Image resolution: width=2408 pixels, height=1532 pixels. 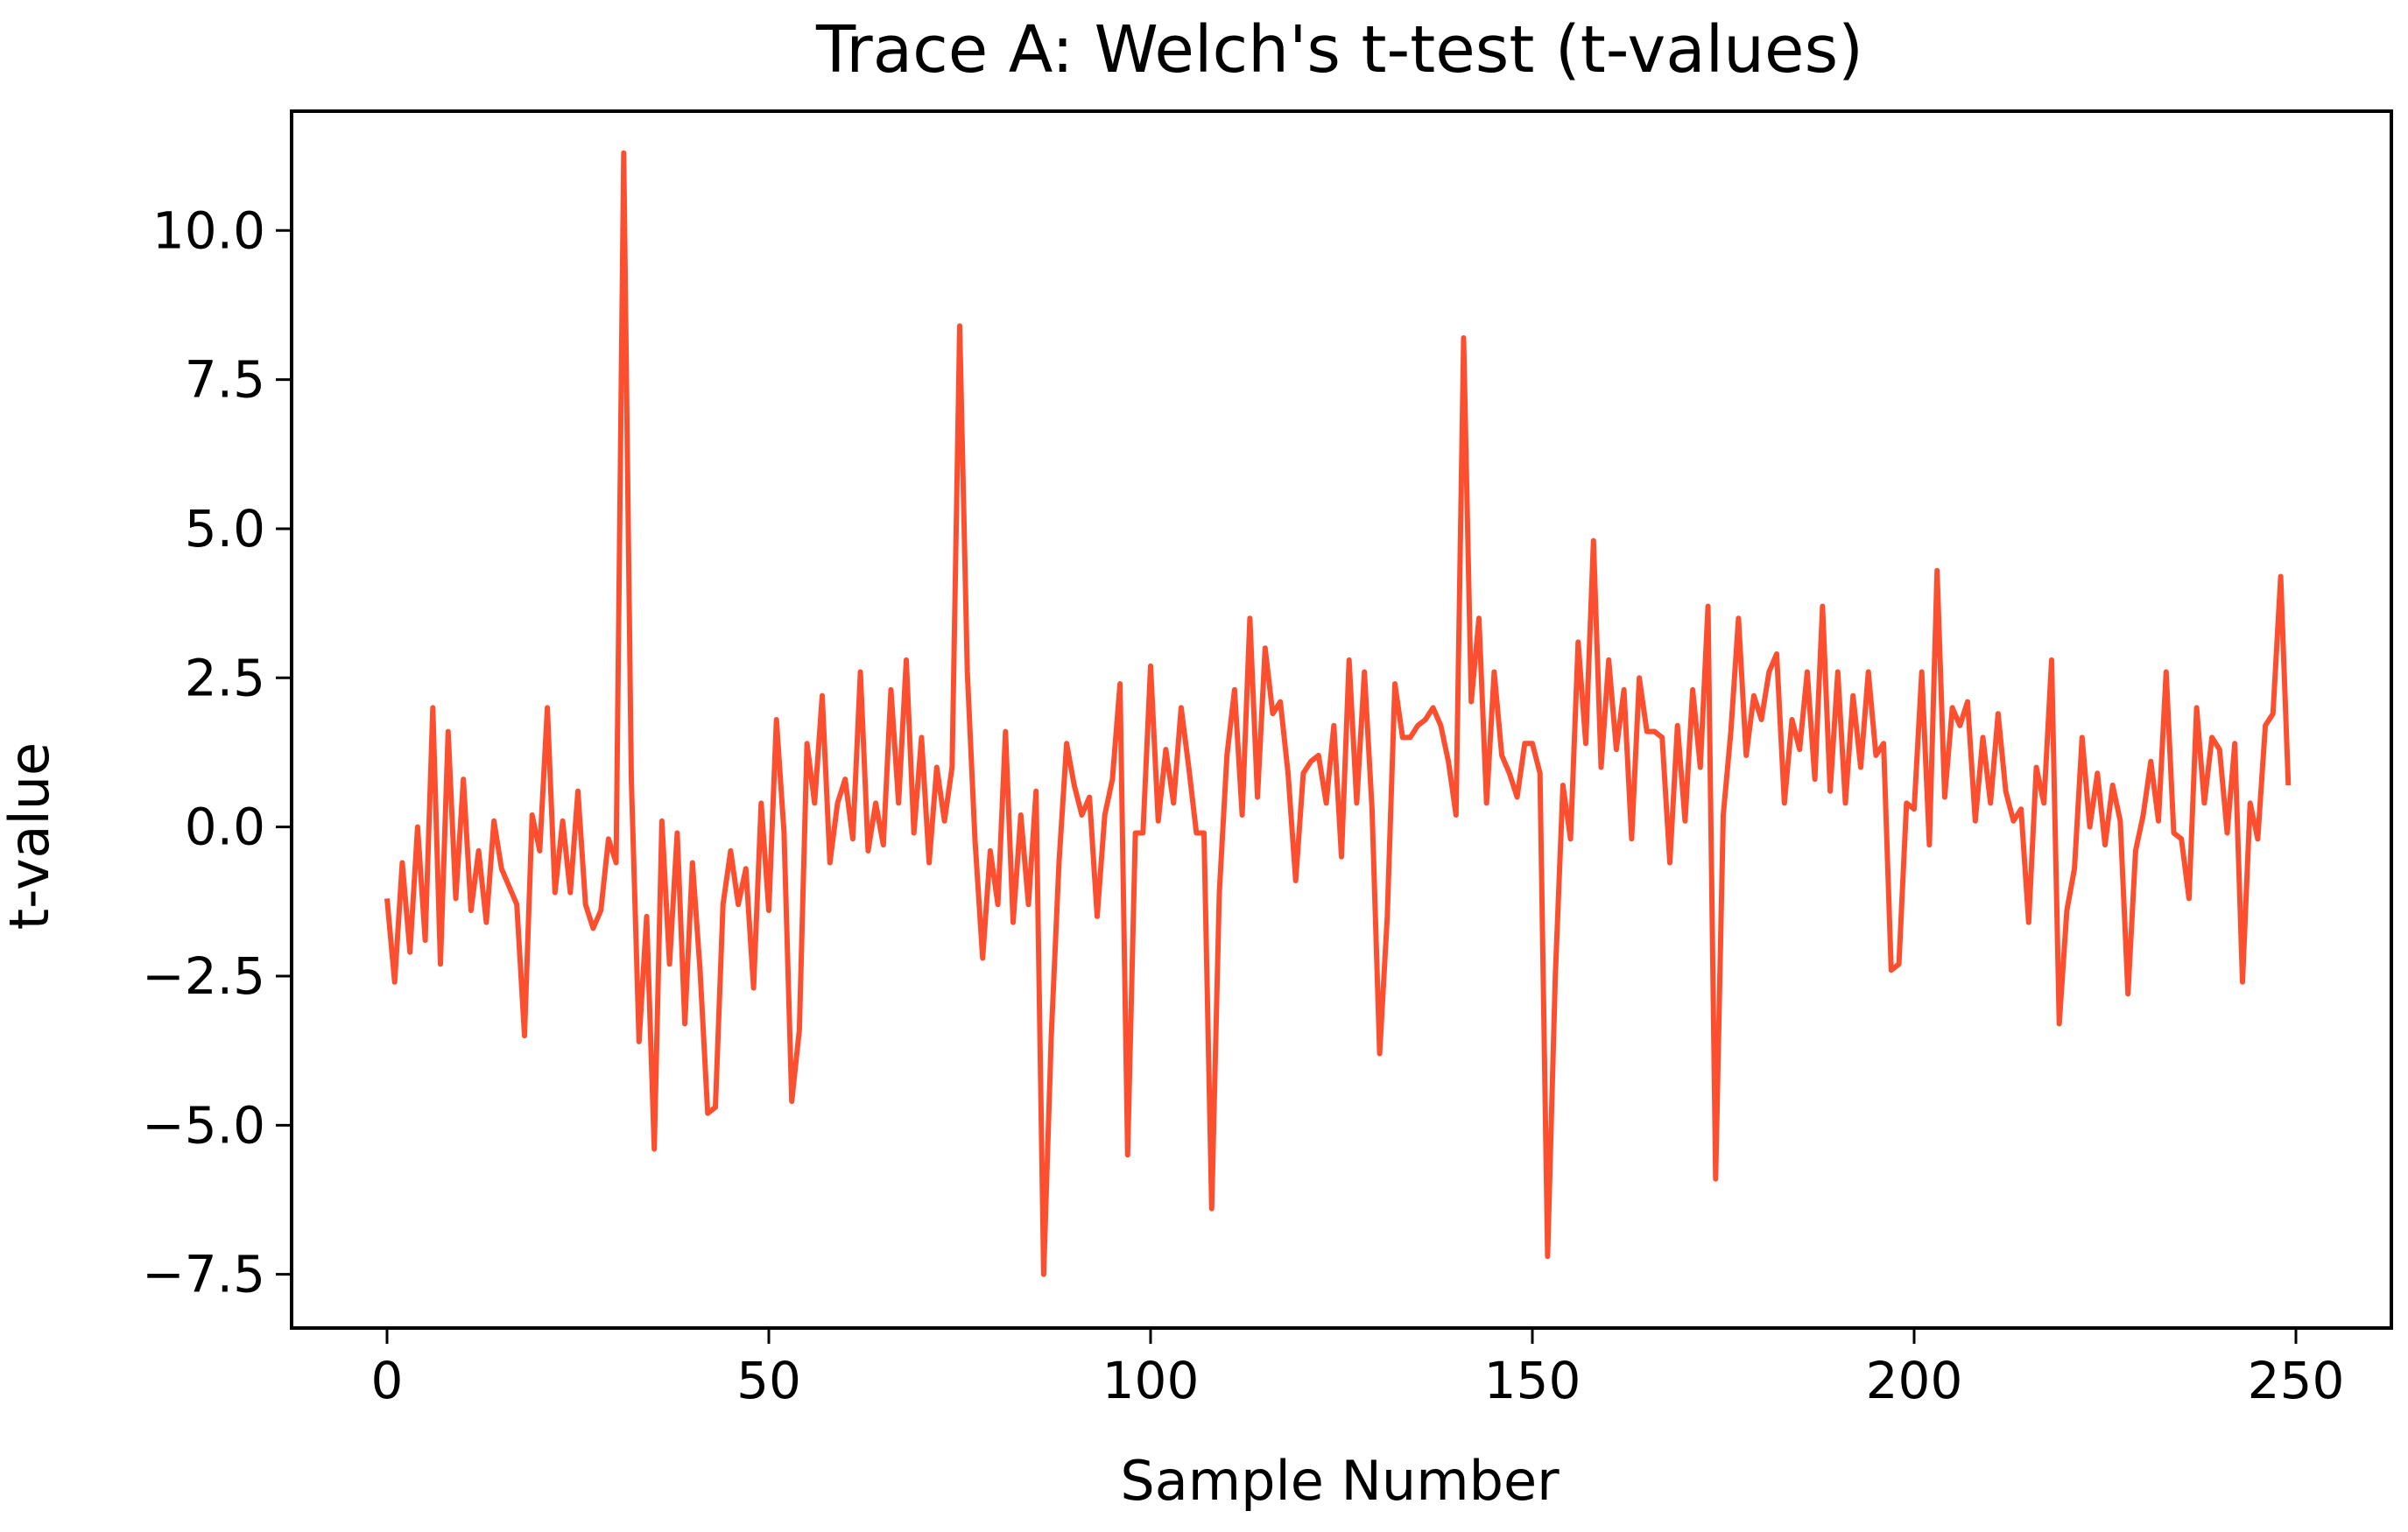 I want to click on y-axis-title: t-value, so click(x=30, y=836).